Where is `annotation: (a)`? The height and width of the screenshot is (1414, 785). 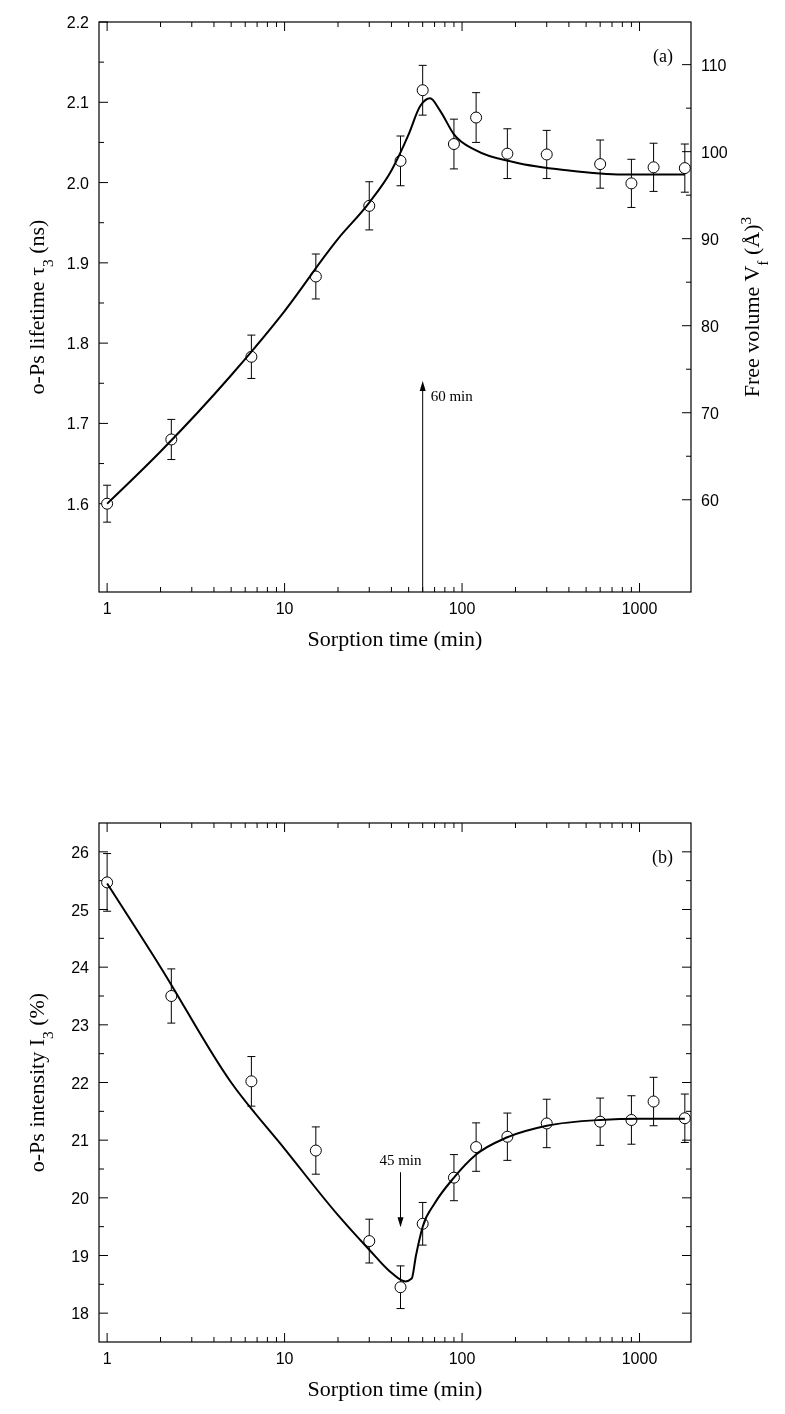 annotation: (a) is located at coordinates (663, 56).